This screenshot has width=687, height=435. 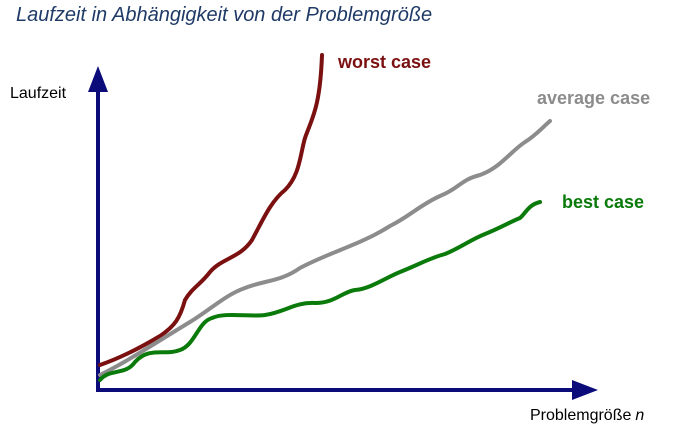 I want to click on label-best-case: best case, so click(x=603, y=202).